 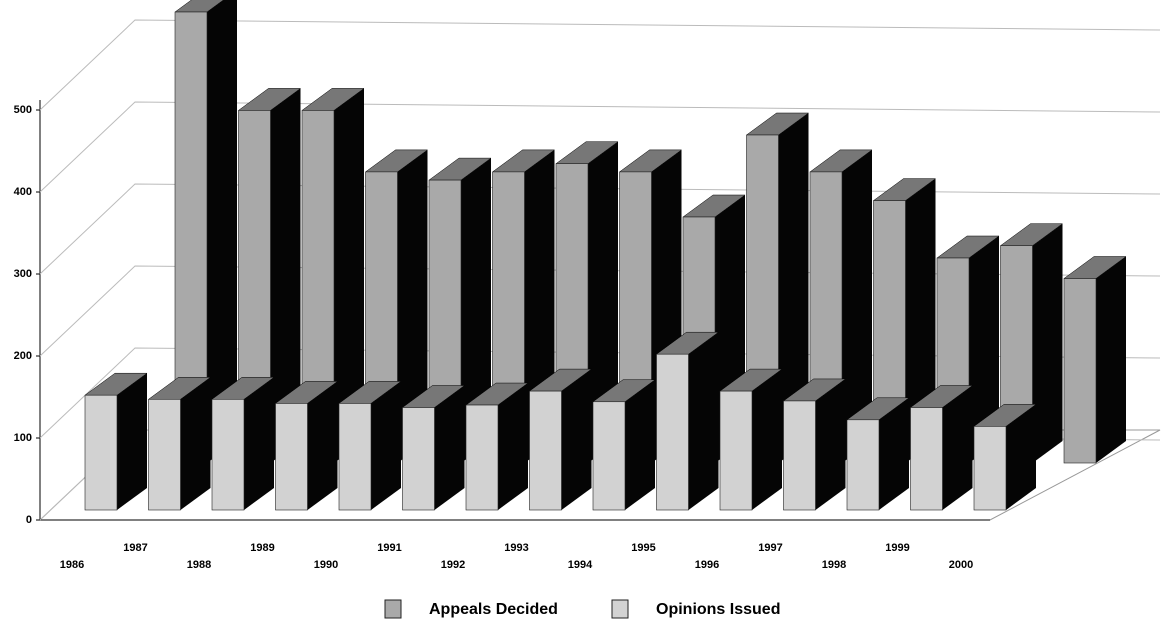 I want to click on x-tick-label: 1988, so click(x=199, y=565).